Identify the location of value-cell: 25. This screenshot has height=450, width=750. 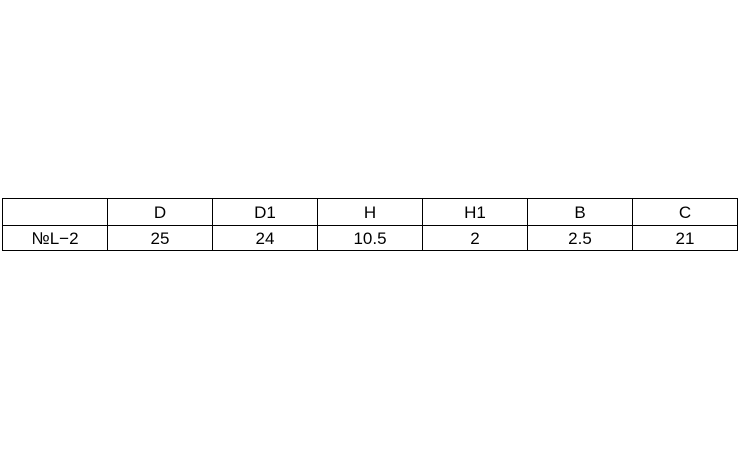
(160, 238).